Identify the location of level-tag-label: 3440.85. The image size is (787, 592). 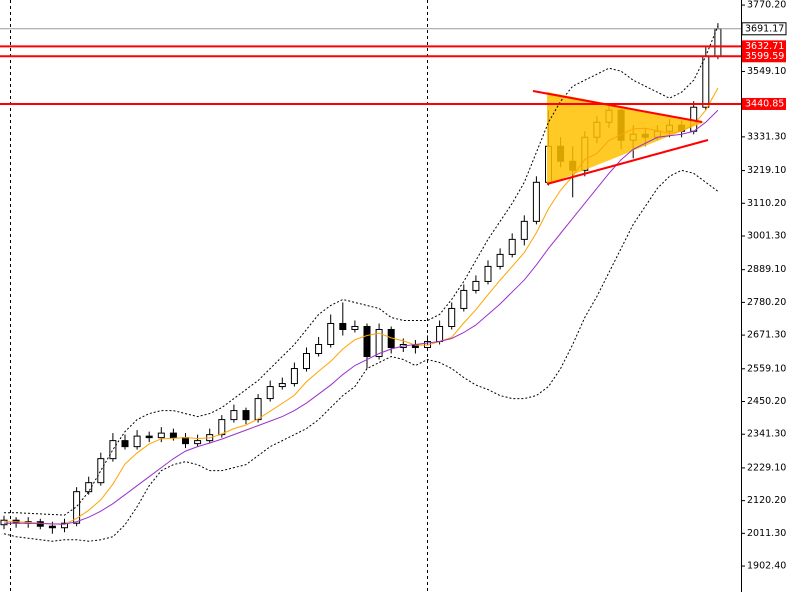
(764, 103).